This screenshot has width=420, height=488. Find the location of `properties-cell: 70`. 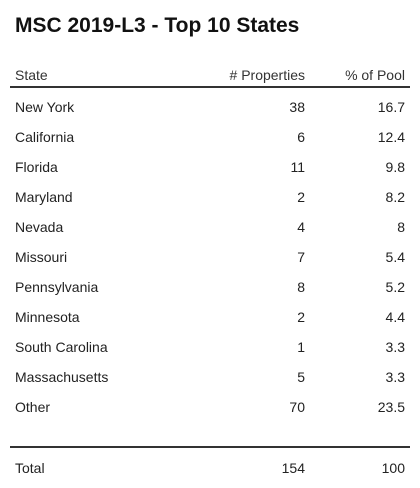

properties-cell: 70 is located at coordinates (297, 407).